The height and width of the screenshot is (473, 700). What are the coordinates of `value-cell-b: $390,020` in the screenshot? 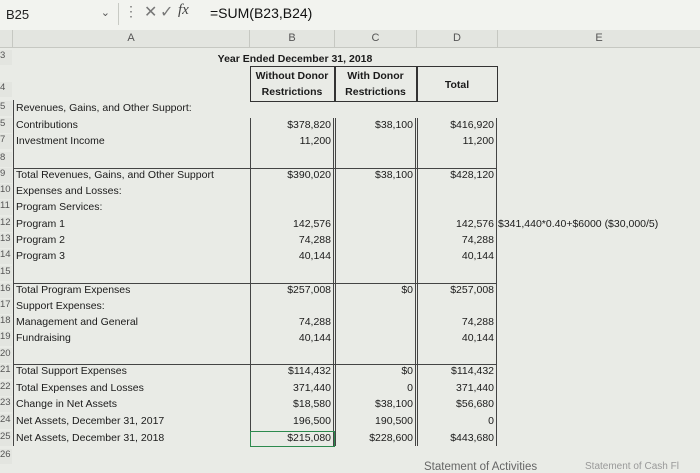 It's located at (309, 175).